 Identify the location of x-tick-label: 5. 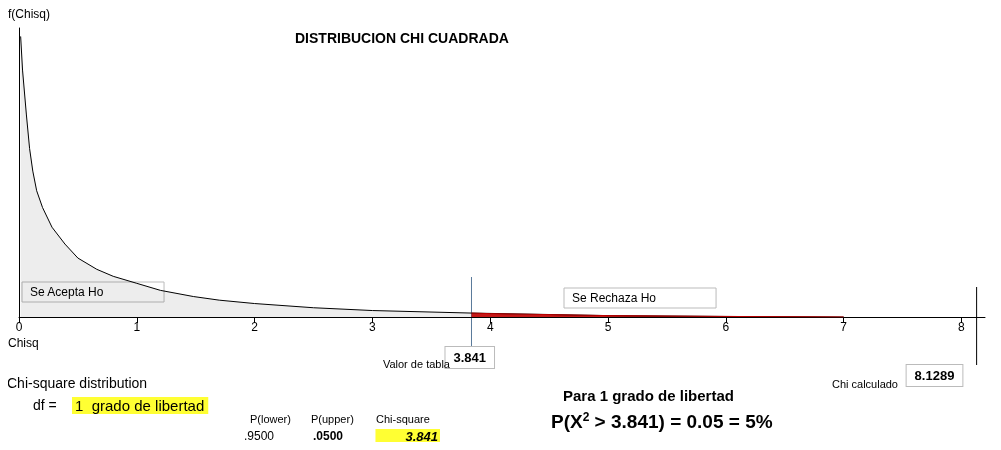
(608, 327).